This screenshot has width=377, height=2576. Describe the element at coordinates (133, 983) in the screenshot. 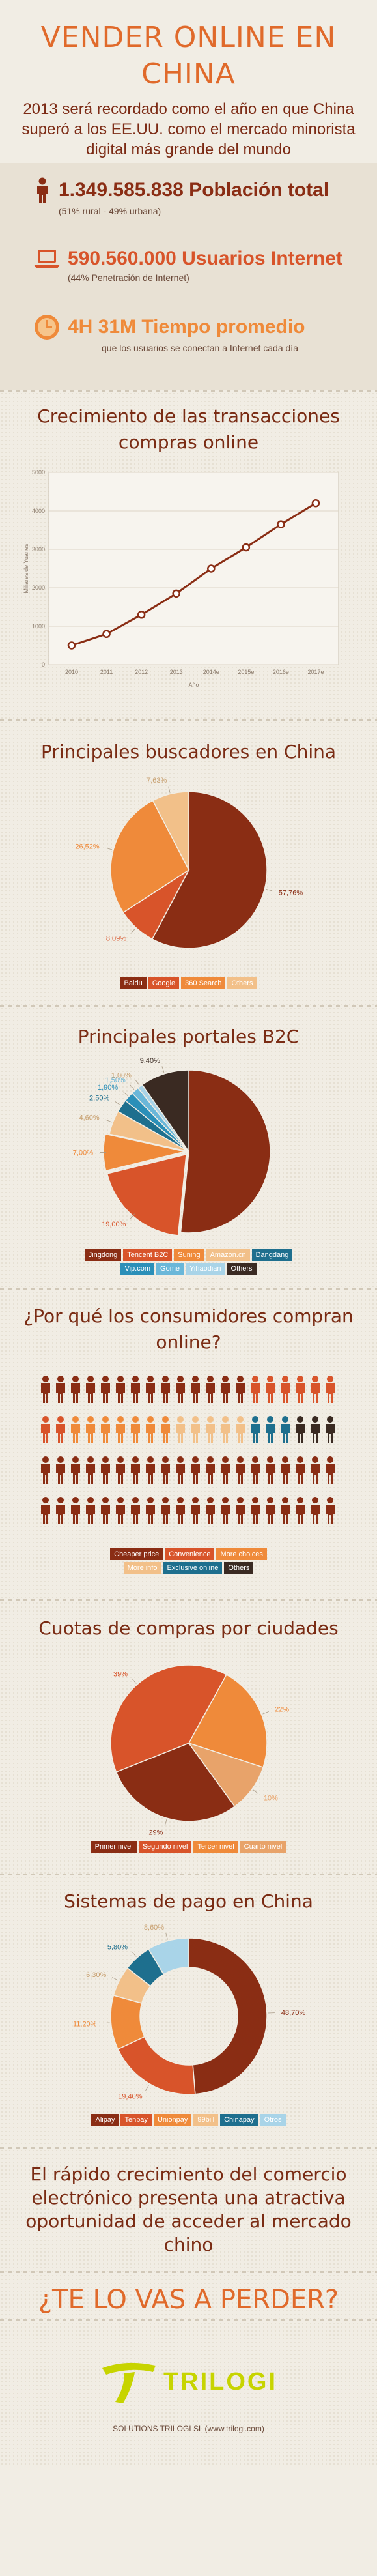

I see `legend-item: Baidu` at that location.